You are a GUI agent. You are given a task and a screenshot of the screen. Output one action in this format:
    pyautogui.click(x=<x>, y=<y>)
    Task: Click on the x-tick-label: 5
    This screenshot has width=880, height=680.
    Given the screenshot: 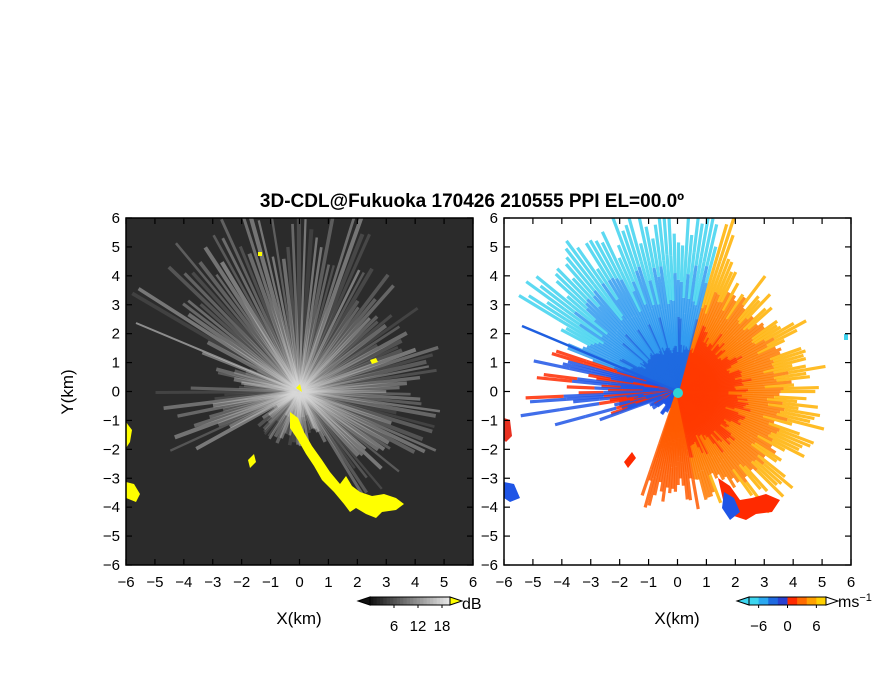 What is the action you would take?
    pyautogui.click(x=444, y=582)
    